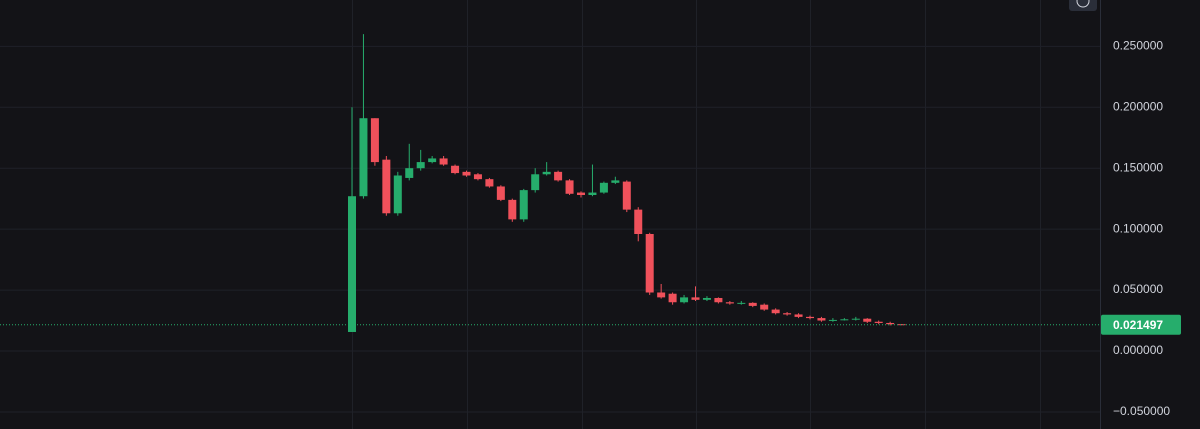 The width and height of the screenshot is (1200, 429). Describe the element at coordinates (1138, 106) in the screenshot. I see `y-tick-label: 0.200000` at that location.